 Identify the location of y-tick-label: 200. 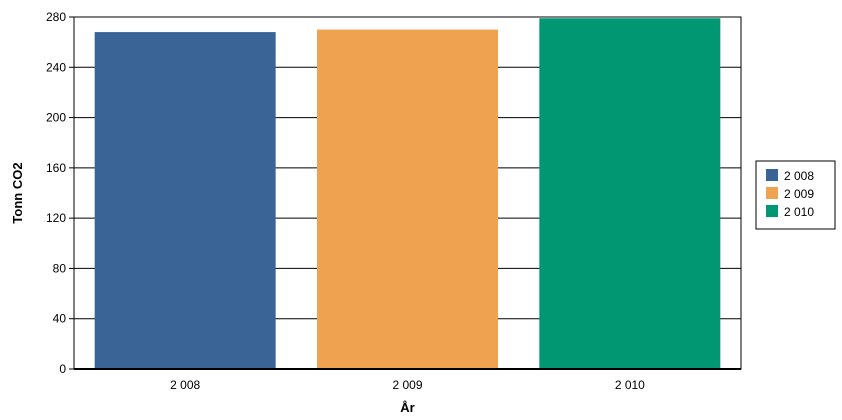
(56, 118).